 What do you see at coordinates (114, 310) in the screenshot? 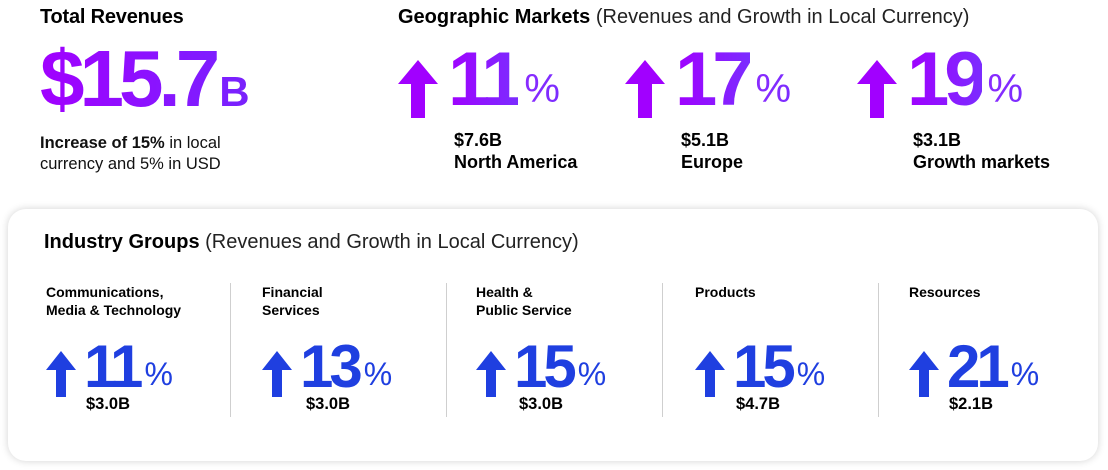
I see `industry-label-line2: Media & Technology` at bounding box center [114, 310].